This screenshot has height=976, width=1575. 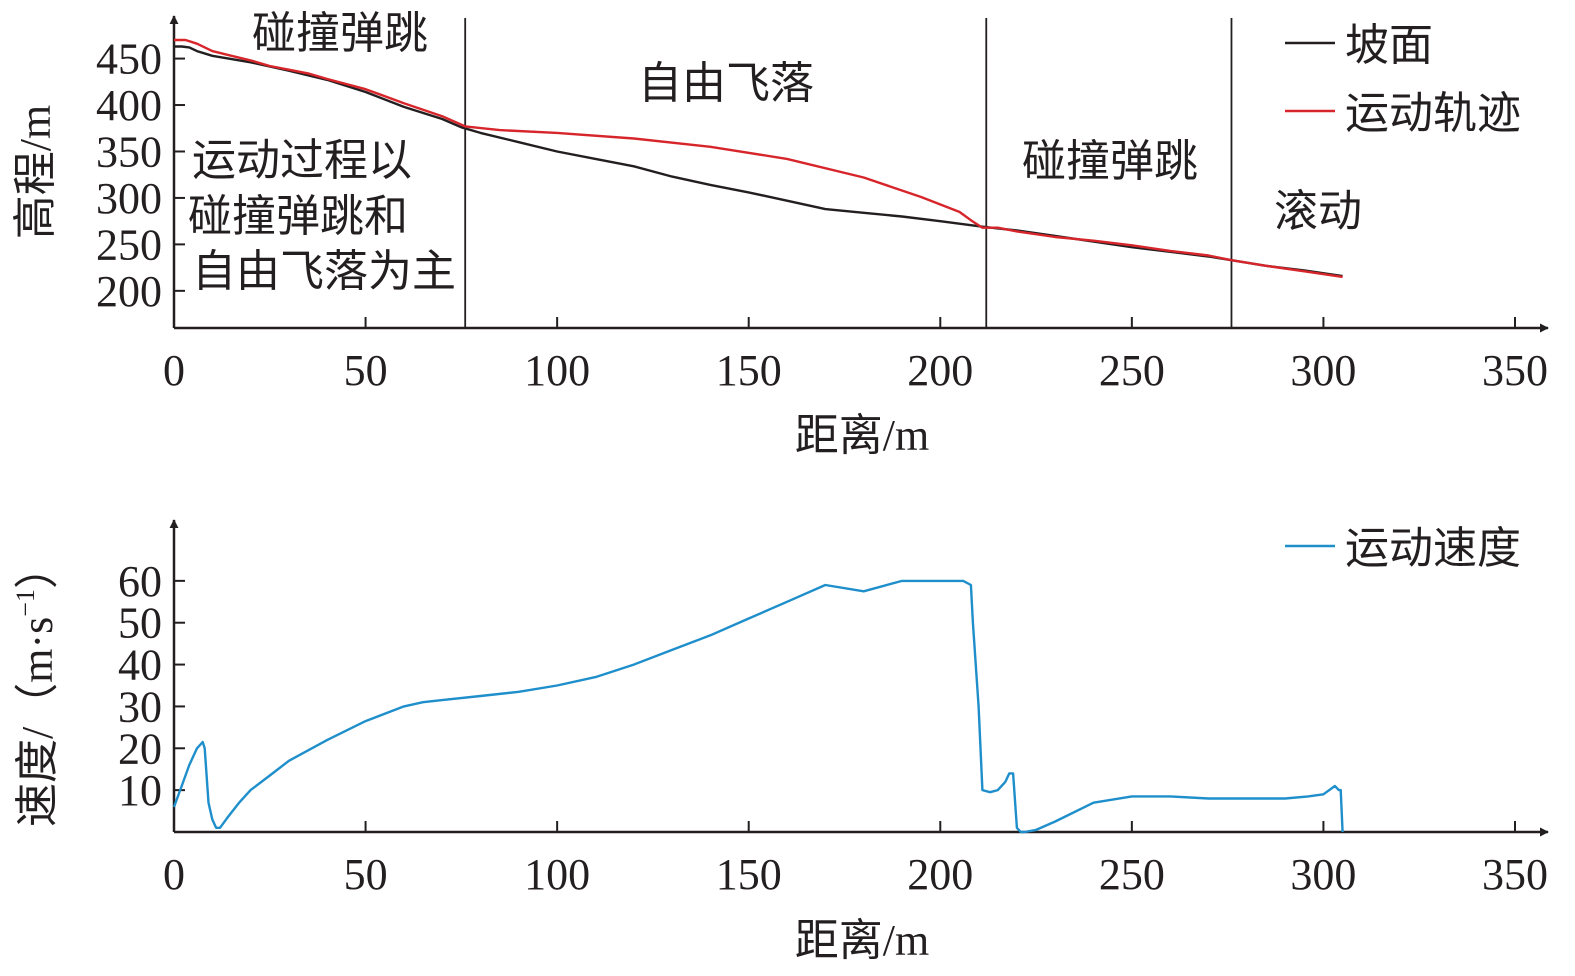 What do you see at coordinates (140, 706) in the screenshot?
I see `y-tick-label: 30` at bounding box center [140, 706].